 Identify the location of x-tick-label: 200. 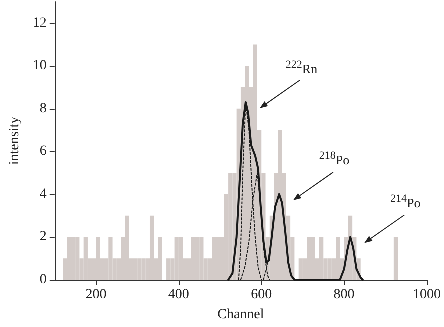
(96, 295).